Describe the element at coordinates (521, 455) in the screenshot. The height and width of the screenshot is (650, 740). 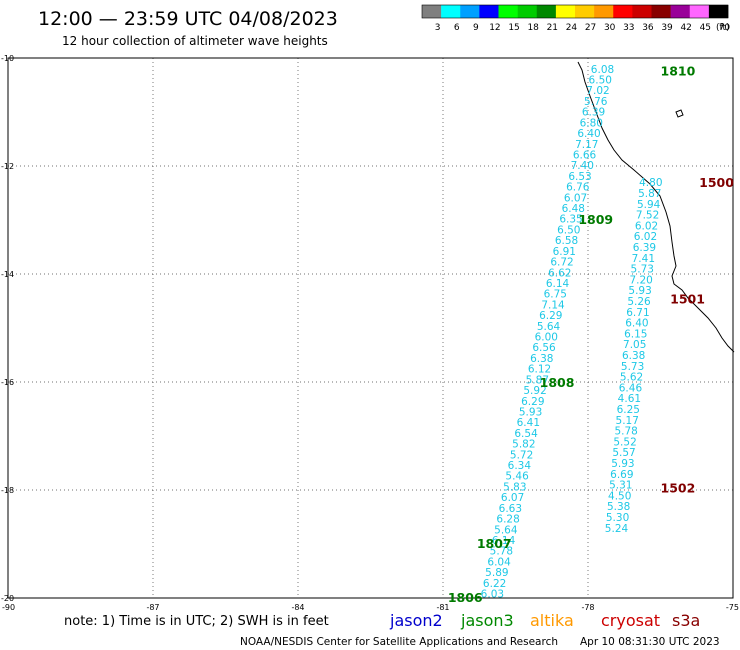
I see `wave-height-value: 5.72` at that location.